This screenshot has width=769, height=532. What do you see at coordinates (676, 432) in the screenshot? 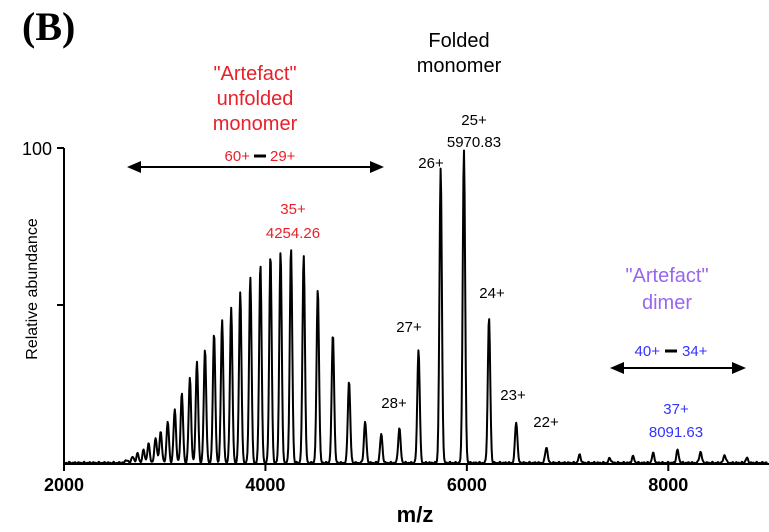
I see `dimer-peak-mz: 8091.63` at bounding box center [676, 432].